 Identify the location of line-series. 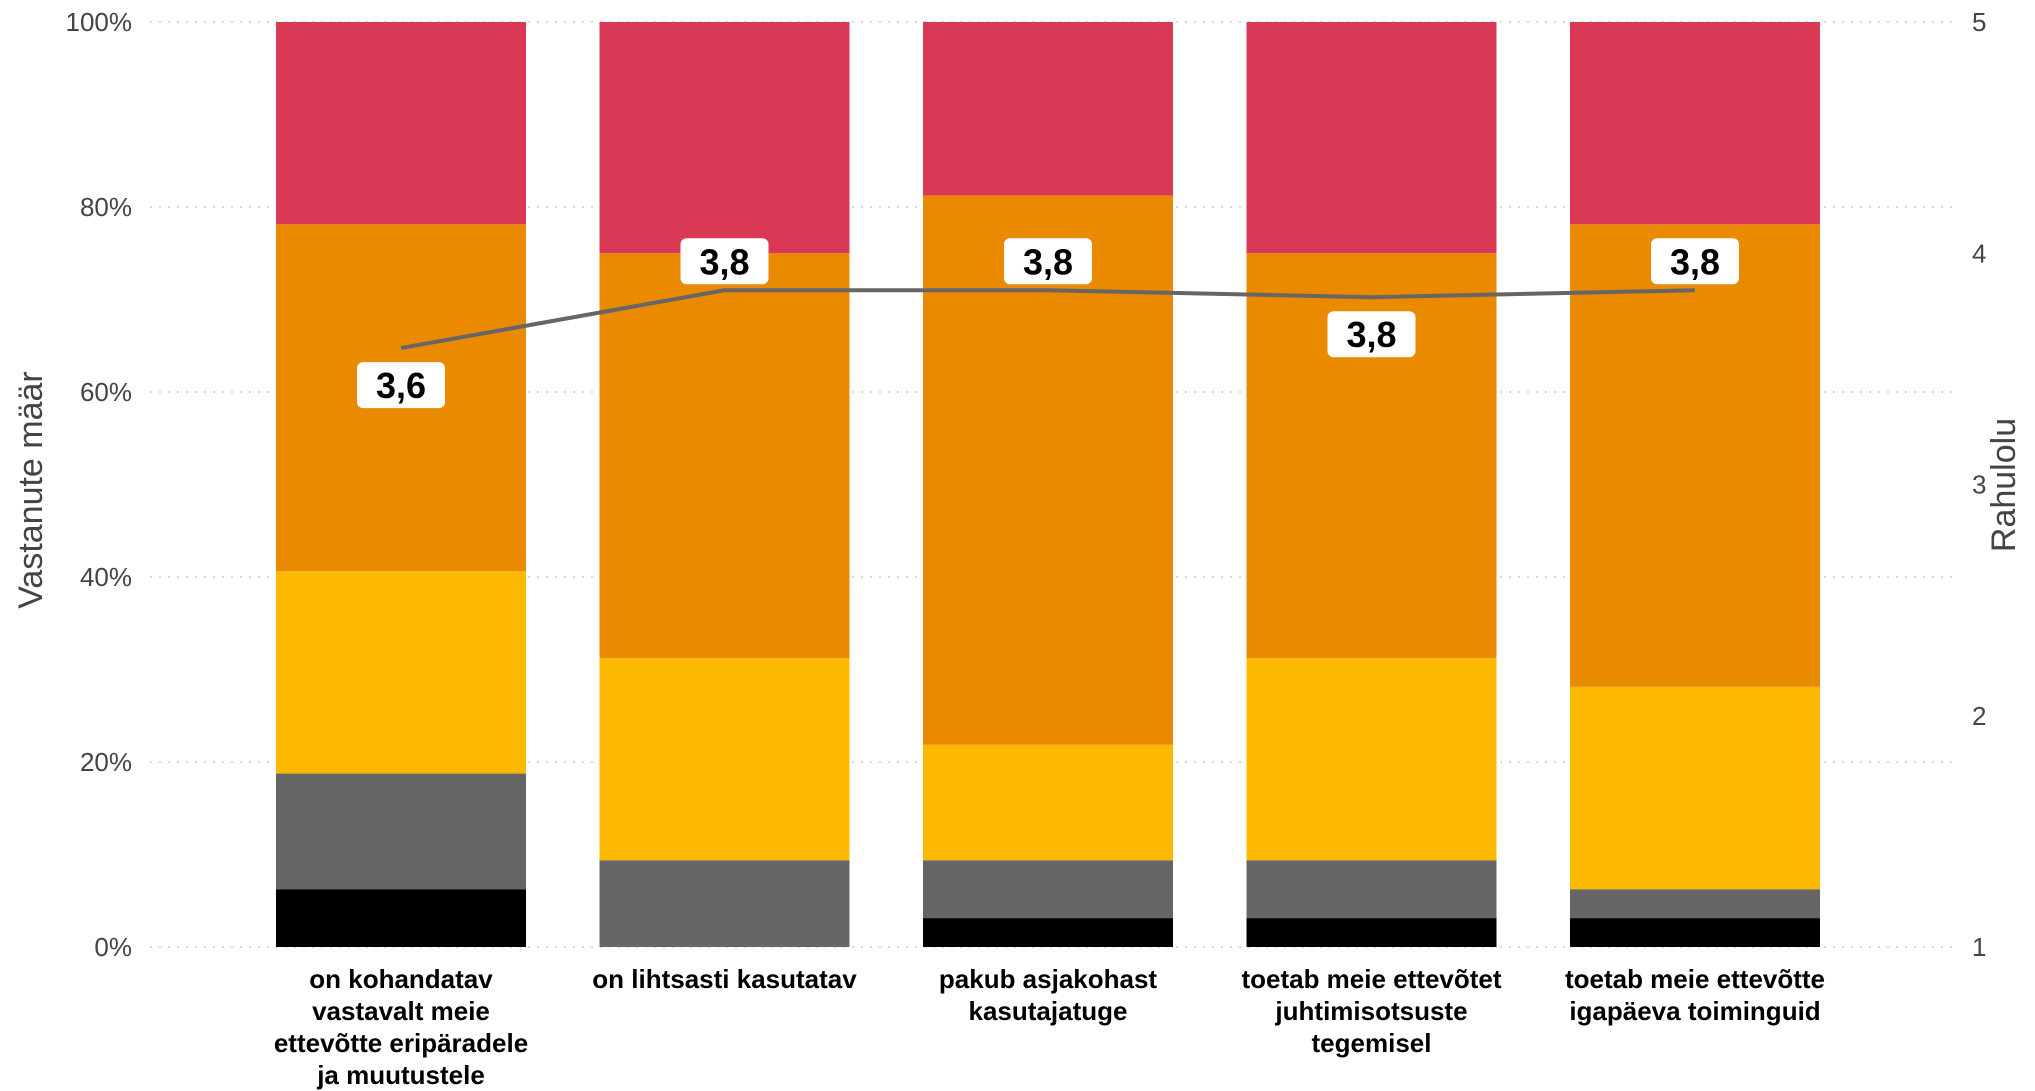
(1048, 319).